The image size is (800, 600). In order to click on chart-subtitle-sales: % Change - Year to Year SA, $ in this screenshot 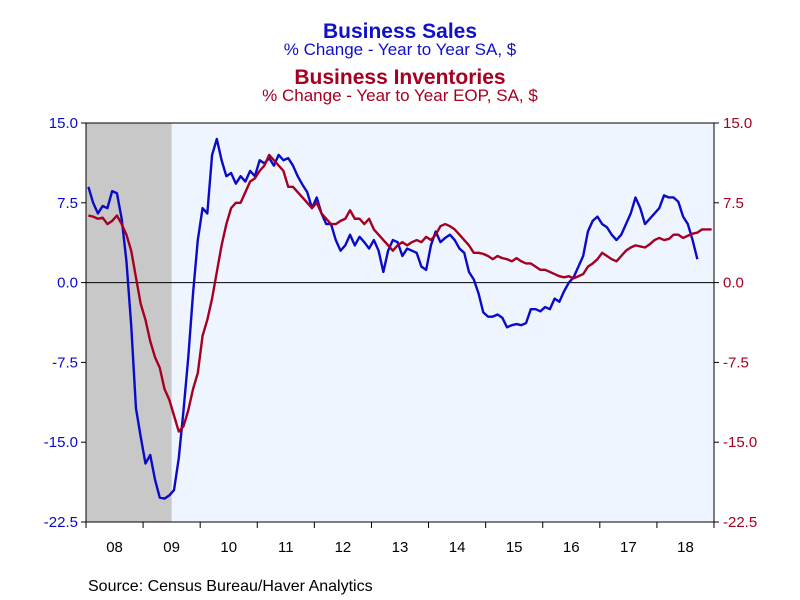, I will do `click(400, 49)`.